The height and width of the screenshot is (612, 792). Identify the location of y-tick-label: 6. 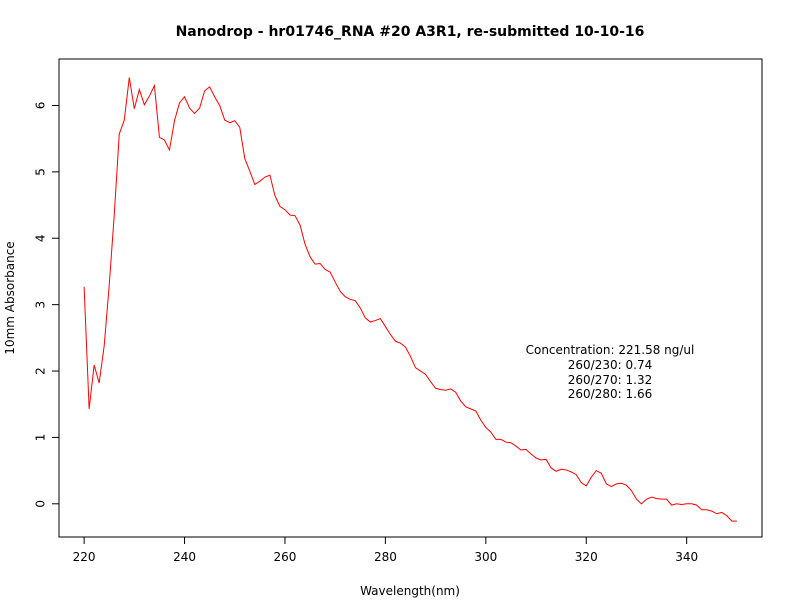
(41, 106).